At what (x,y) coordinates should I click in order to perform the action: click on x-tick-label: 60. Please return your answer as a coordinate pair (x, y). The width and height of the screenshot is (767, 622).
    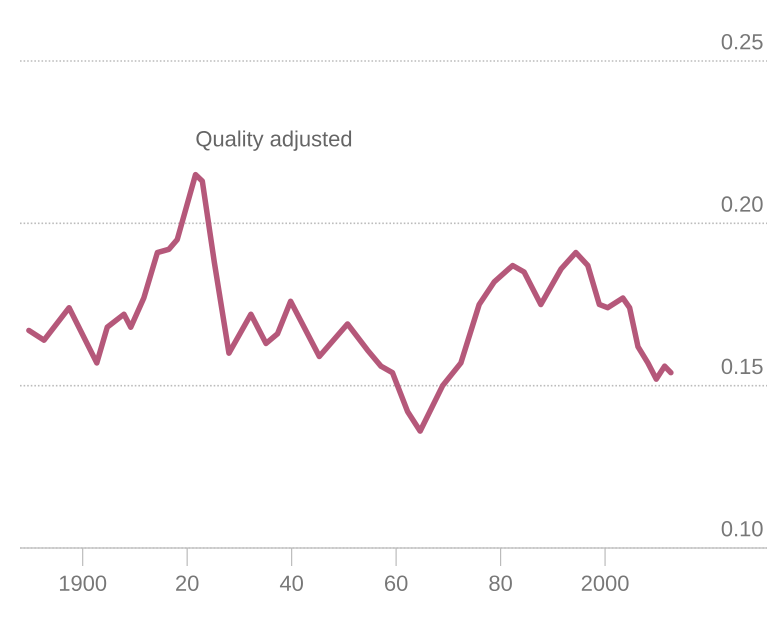
    Looking at the image, I should click on (396, 583).